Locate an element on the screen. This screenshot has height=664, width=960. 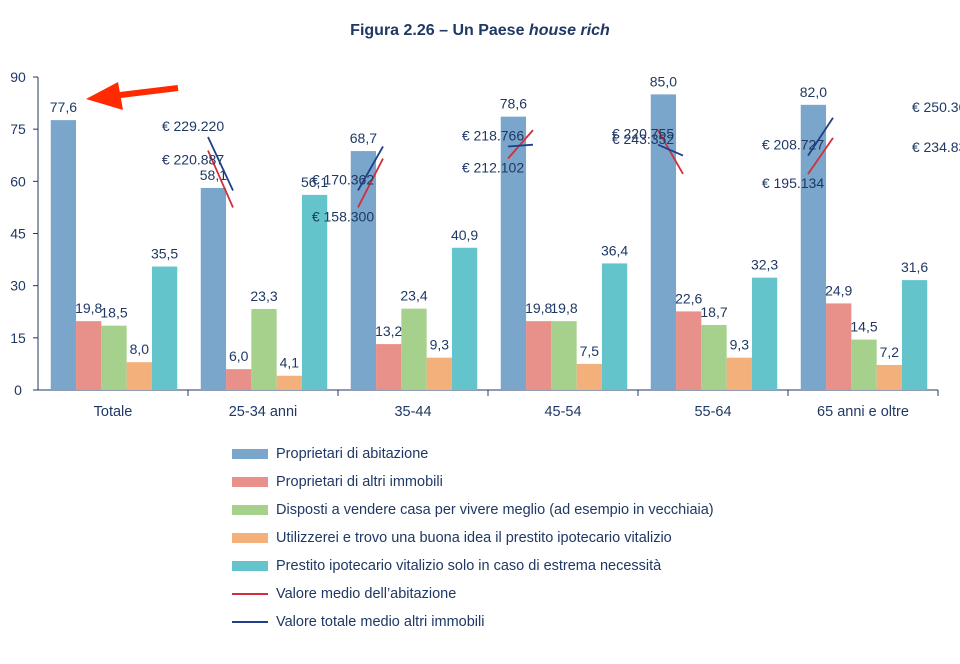
bar-label: 7,5 is located at coordinates (590, 351).